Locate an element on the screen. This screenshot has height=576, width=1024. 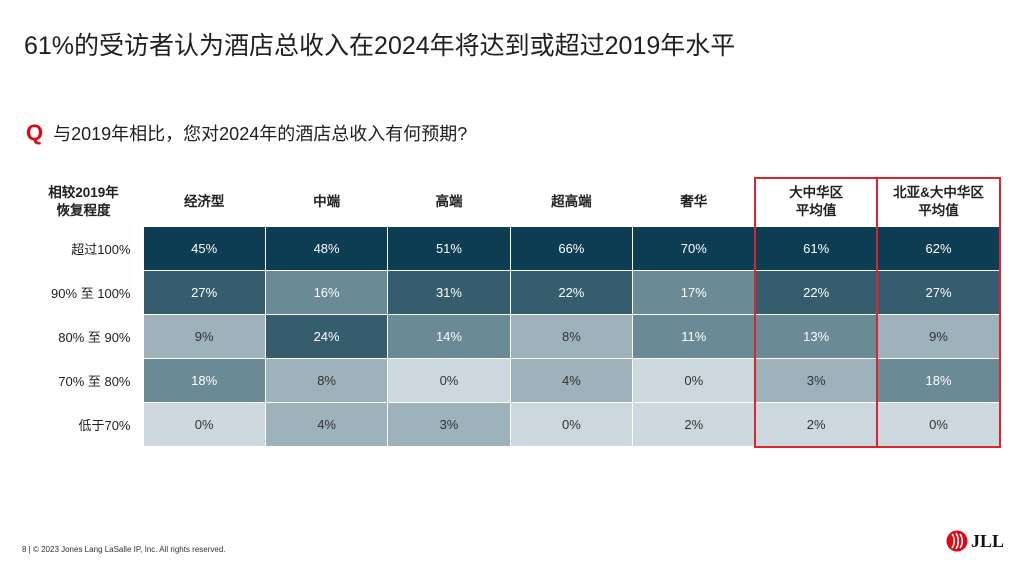
row-label: 80% 至 90% is located at coordinates (94, 337).